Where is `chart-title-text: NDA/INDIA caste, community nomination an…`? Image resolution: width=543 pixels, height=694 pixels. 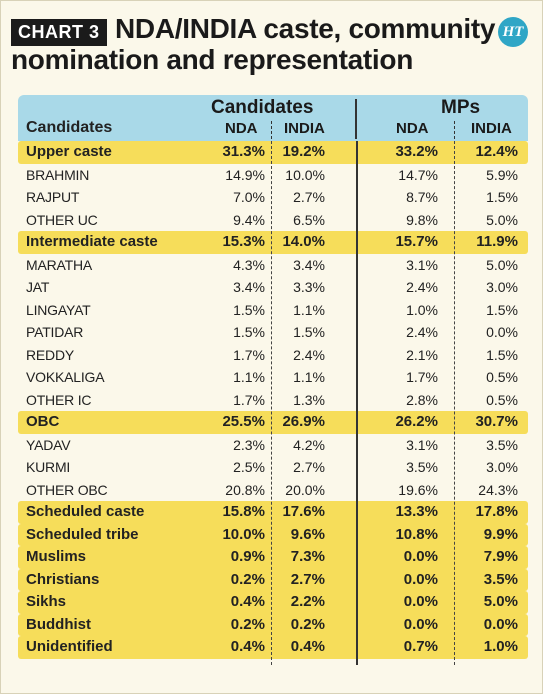
chart-title-text: NDA/INDIA caste, community nomination an… is located at coordinates (253, 44).